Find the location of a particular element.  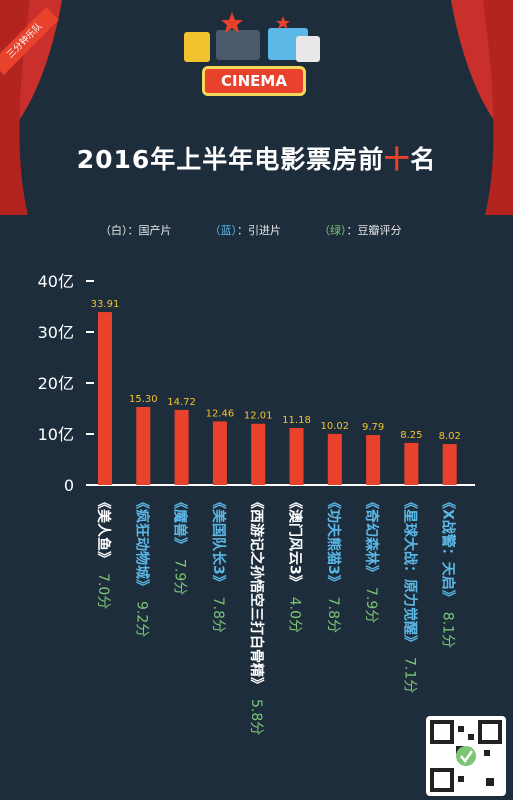

data-label: 11.18 is located at coordinates (296, 420).